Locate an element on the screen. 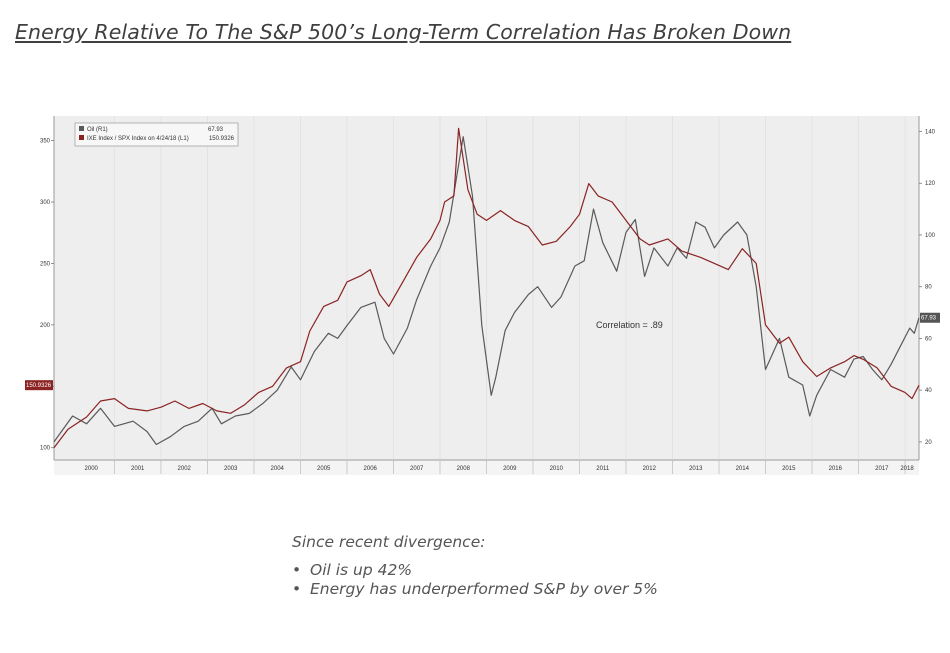 This screenshot has height=653, width=950. x-tick-label: 2000 is located at coordinates (92, 469).